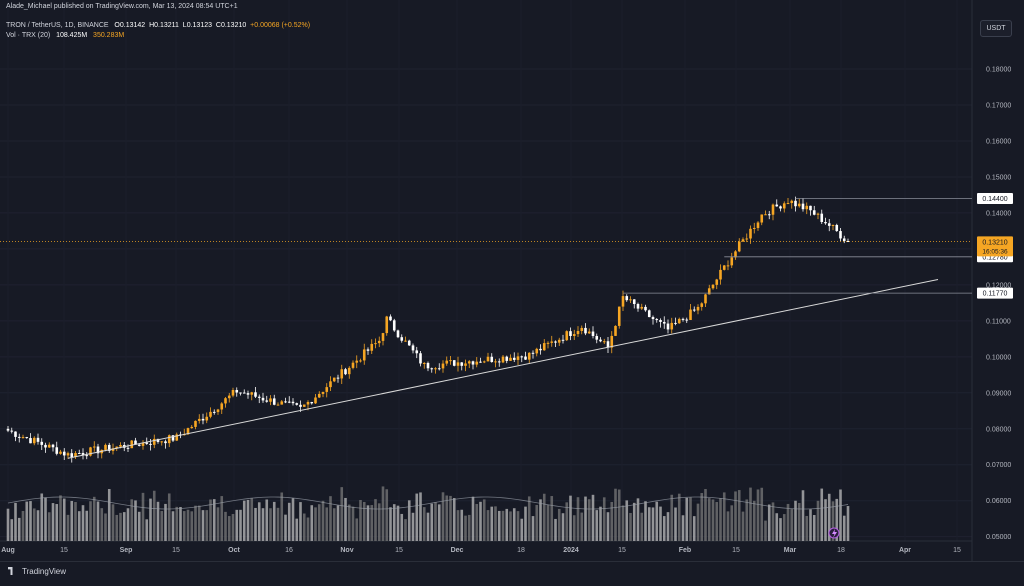  Describe the element at coordinates (28, 35) in the screenshot. I see `volume-label: Vol · TRX (20)` at that location.